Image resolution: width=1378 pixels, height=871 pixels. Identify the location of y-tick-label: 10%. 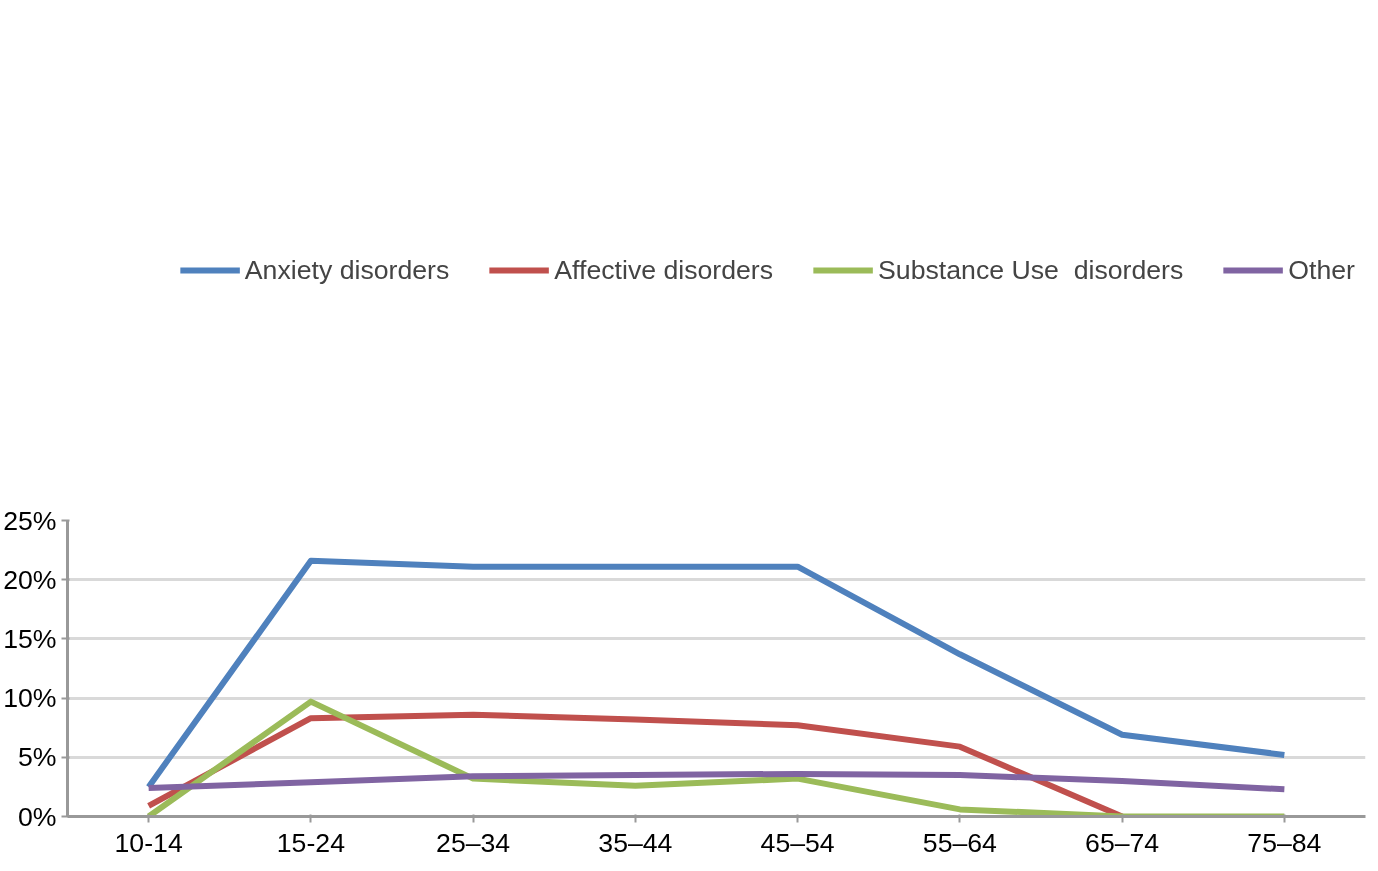
(30, 698).